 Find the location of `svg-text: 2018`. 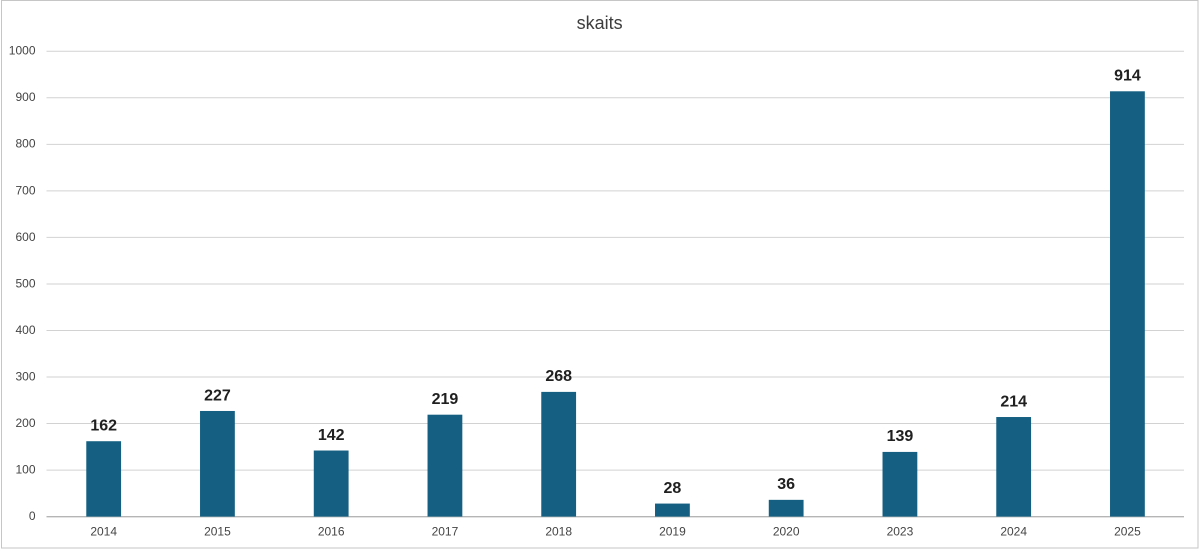

svg-text: 2018 is located at coordinates (558, 532).